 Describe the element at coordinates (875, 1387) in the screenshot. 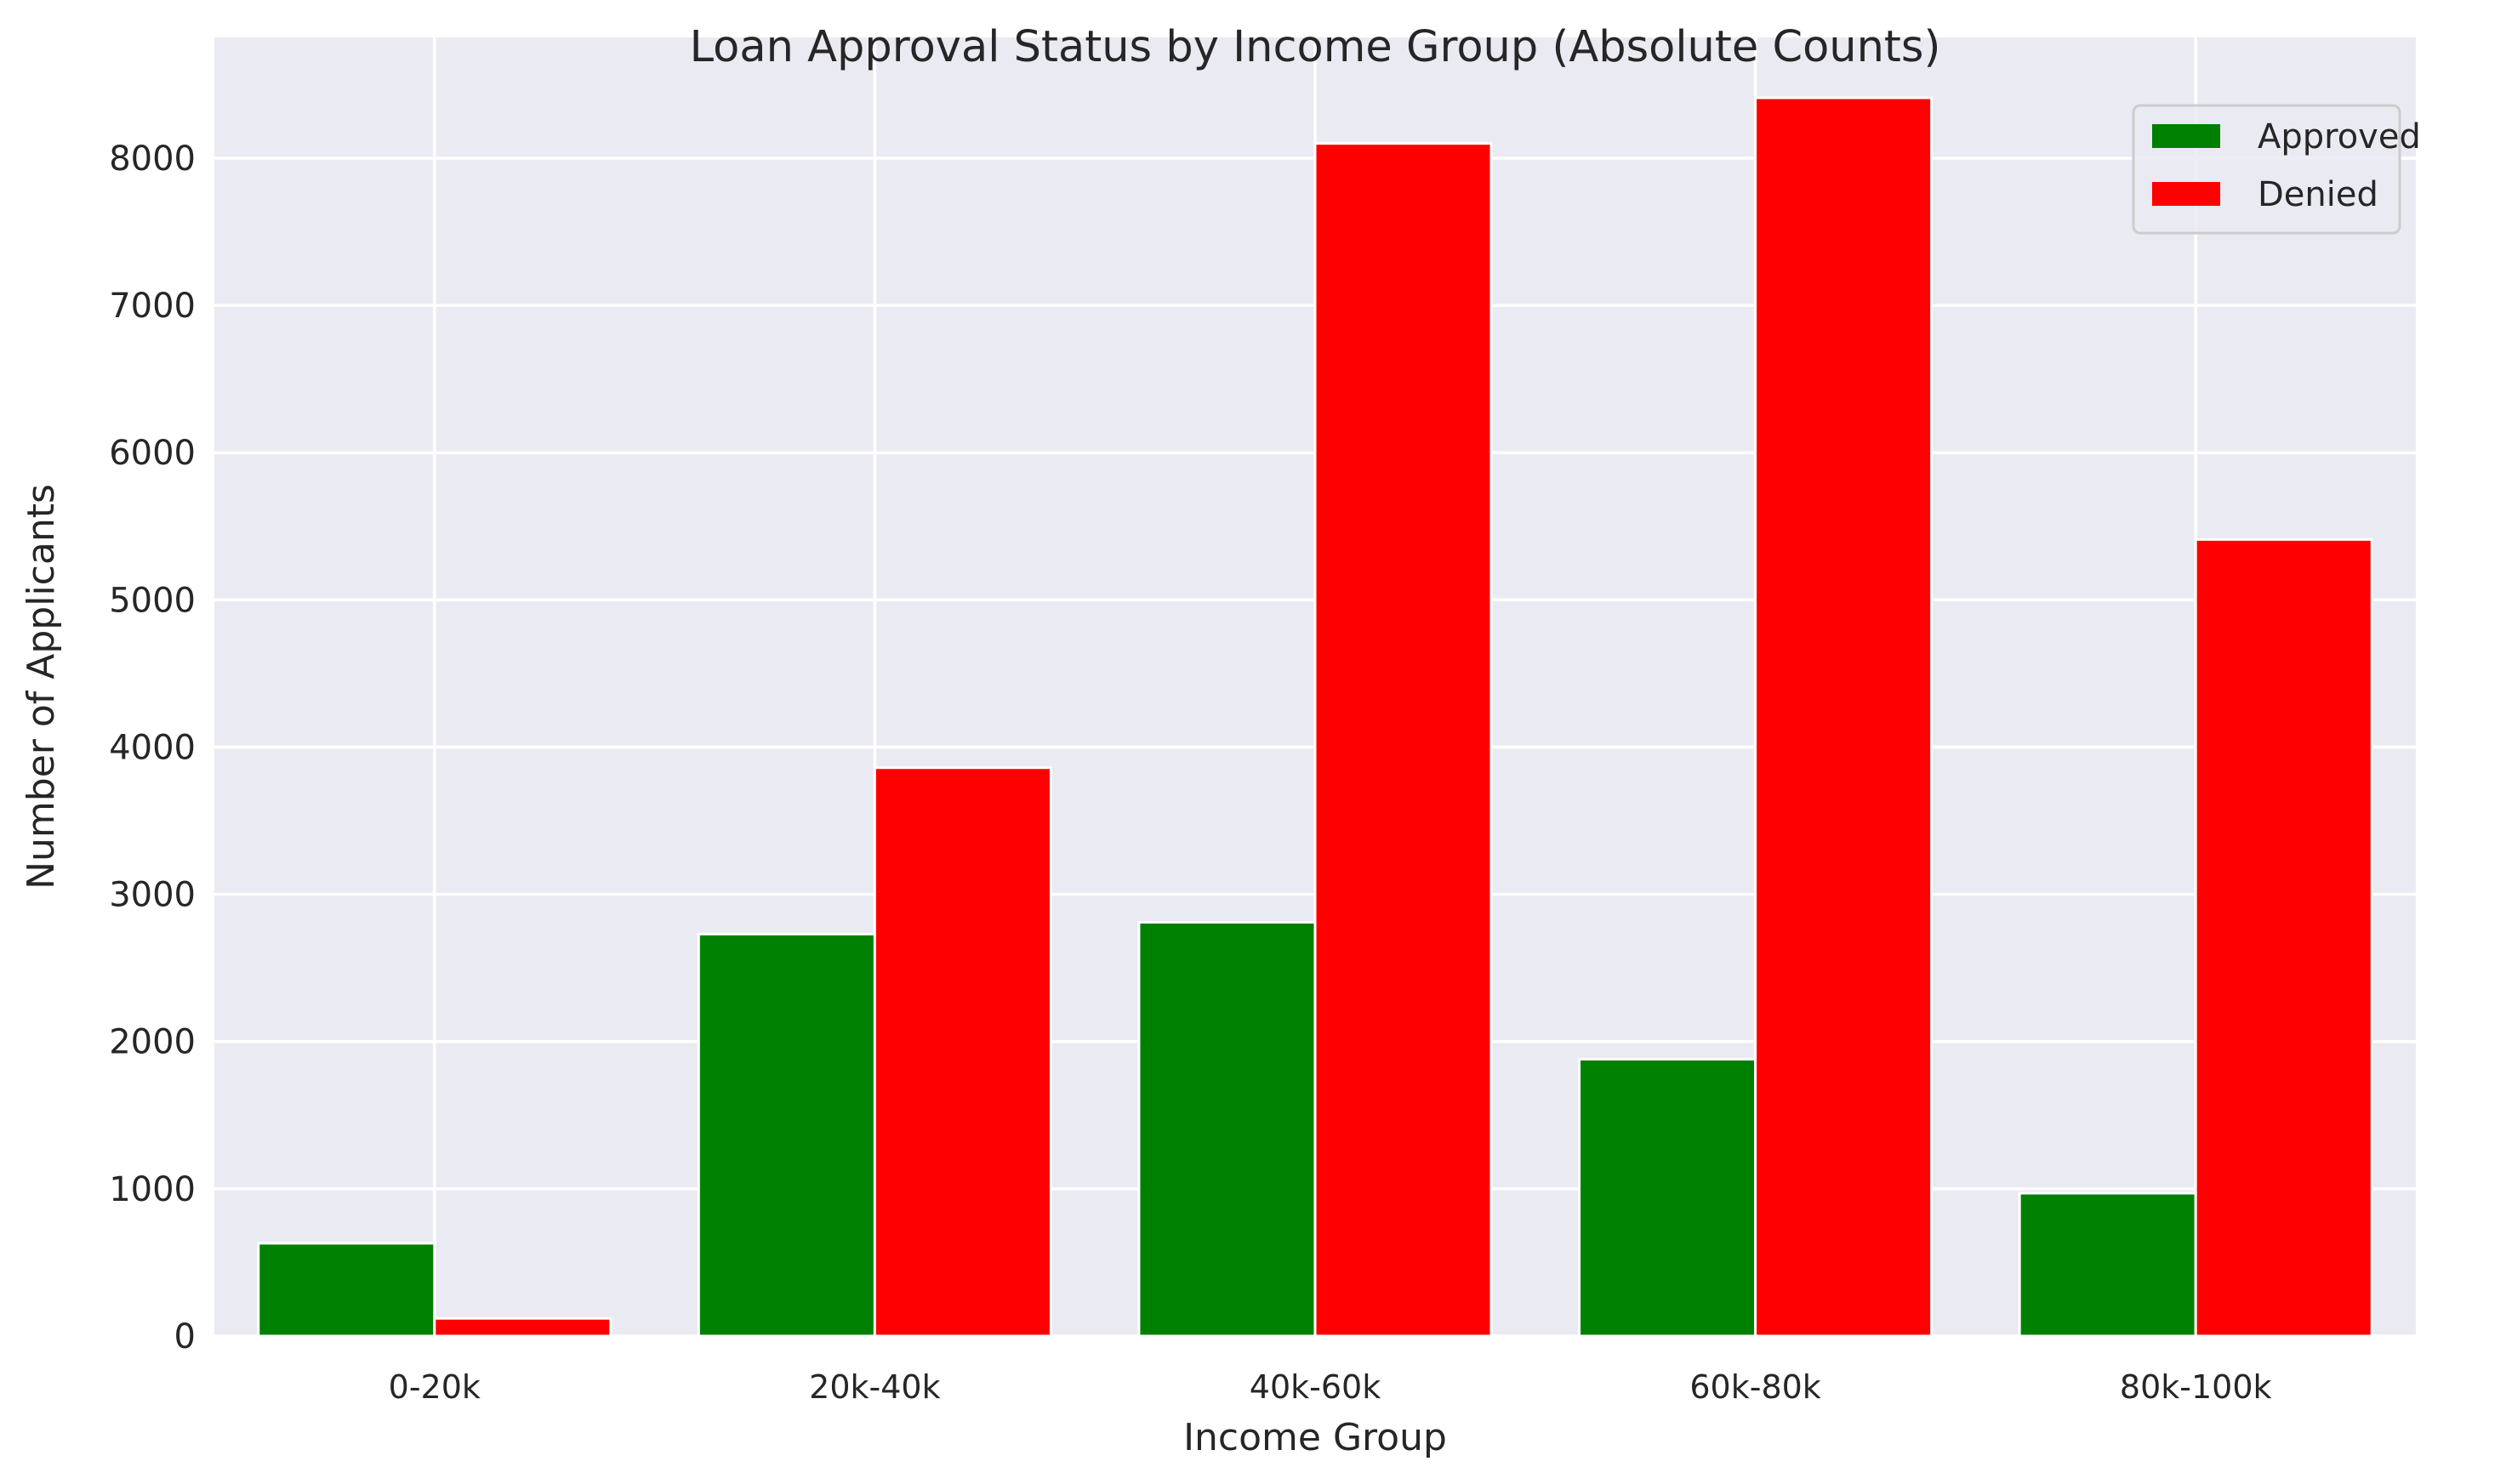

I see `x-tick-label: 20k-40k` at that location.